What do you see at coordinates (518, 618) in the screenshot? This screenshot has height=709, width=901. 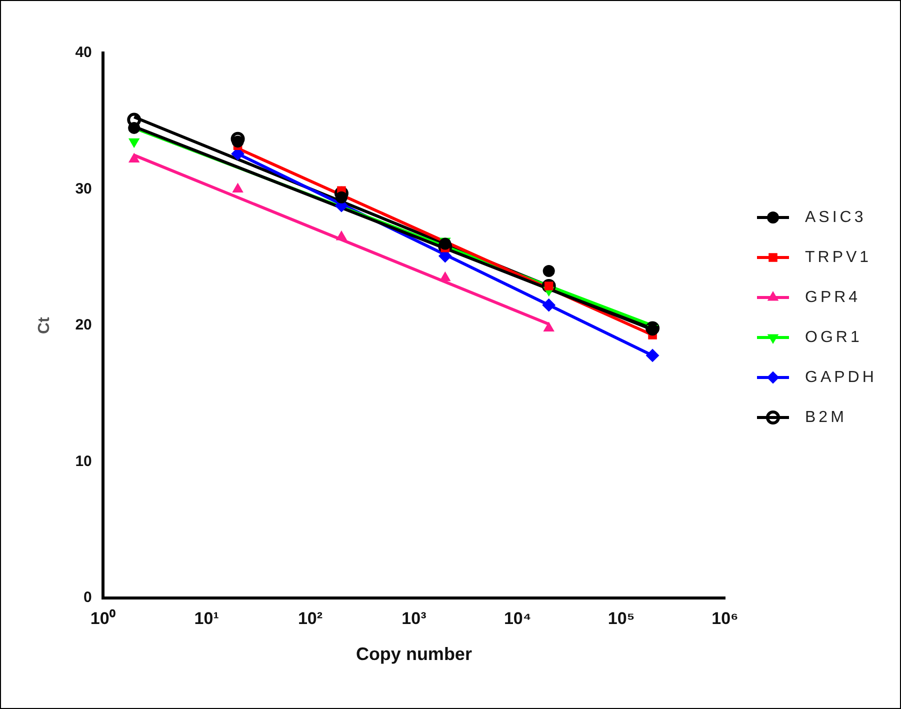 I see `x-tick-label: 10⁴` at bounding box center [518, 618].